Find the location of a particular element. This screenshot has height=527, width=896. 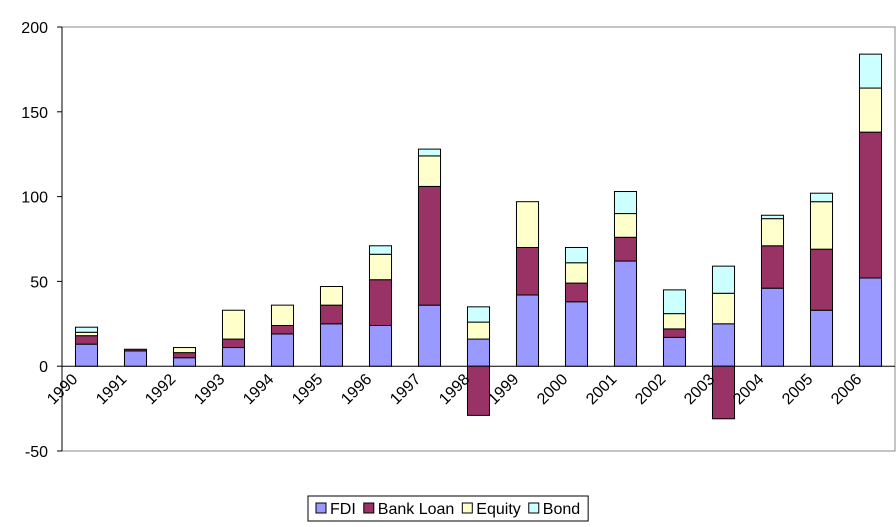

legend-box is located at coordinates (448, 508).